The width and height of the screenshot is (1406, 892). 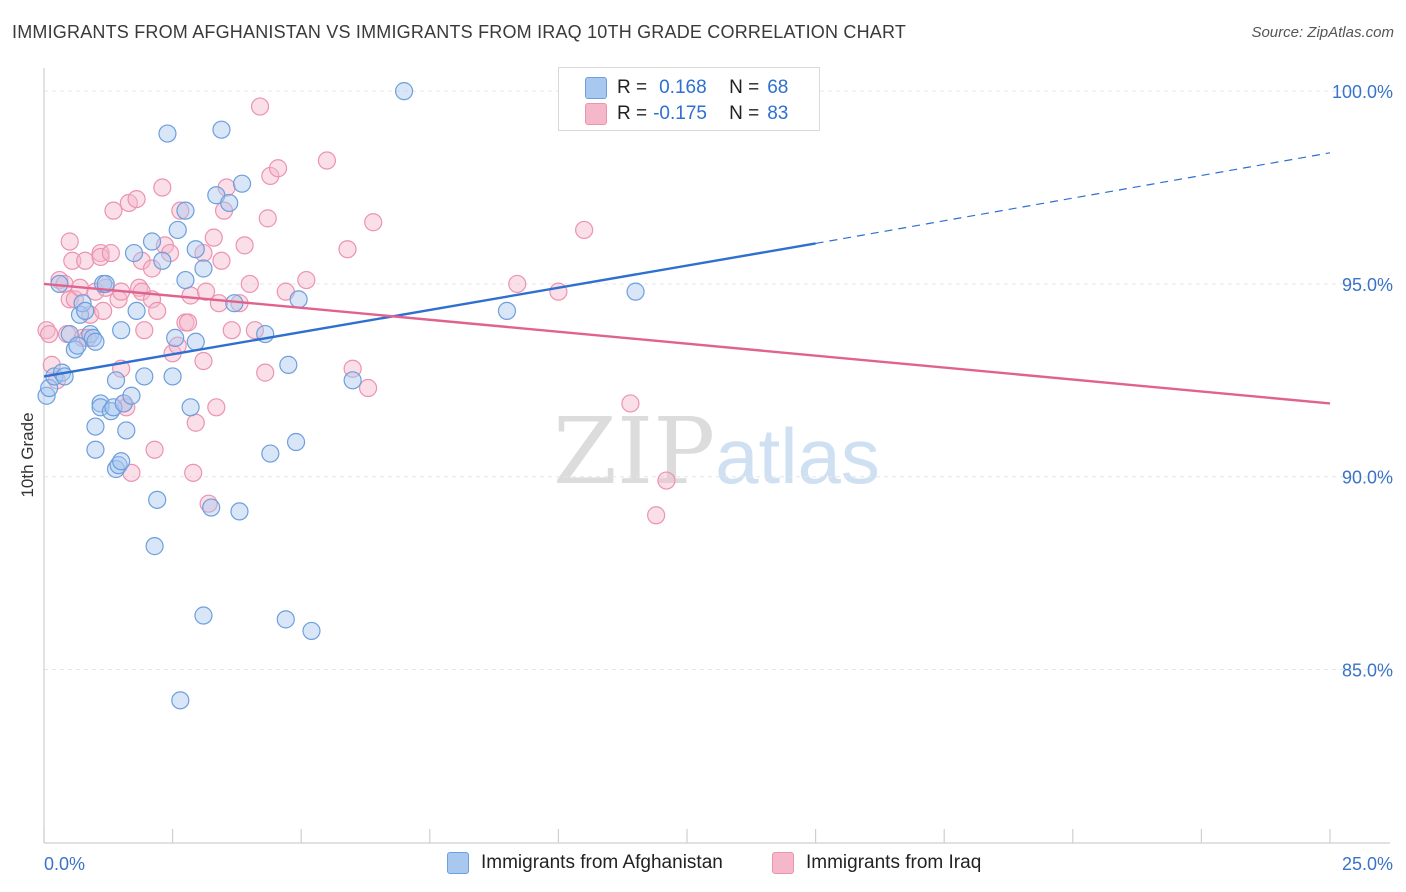 What do you see at coordinates (778, 87) in the screenshot?
I see `afghanistan-n-value: 68` at bounding box center [778, 87].